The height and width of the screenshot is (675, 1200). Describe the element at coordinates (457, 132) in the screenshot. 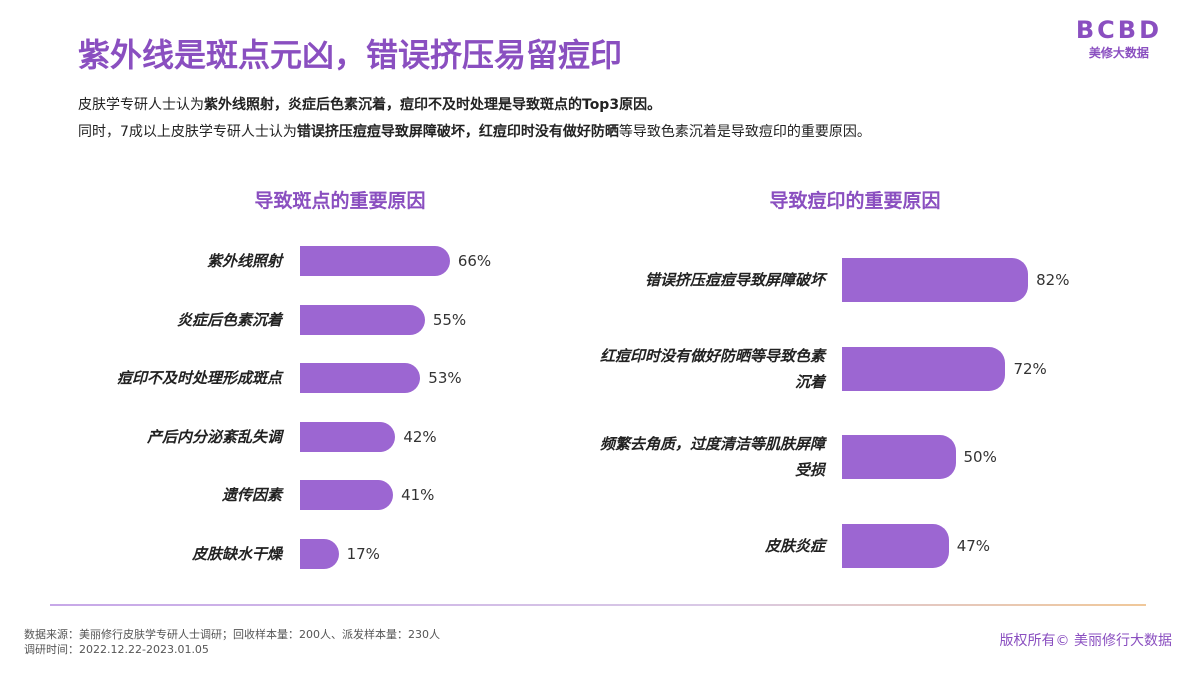

I see `description-segment: 错误挤压痘痘导致屏障破坏，红痘印时没有做好防晒` at that location.